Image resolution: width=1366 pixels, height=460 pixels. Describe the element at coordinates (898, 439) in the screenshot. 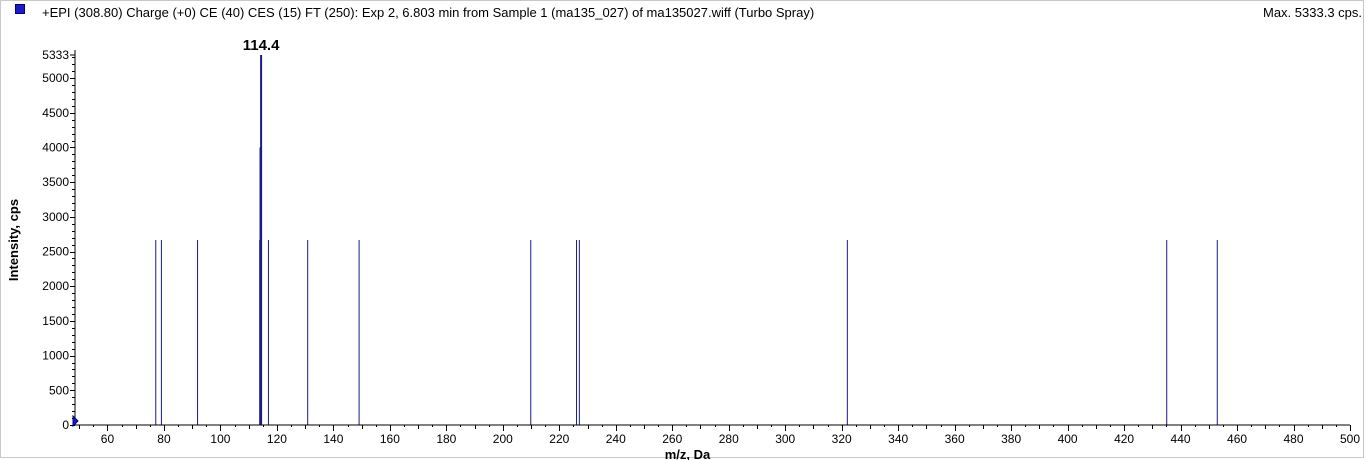

I see `x-tick-label: 340` at that location.